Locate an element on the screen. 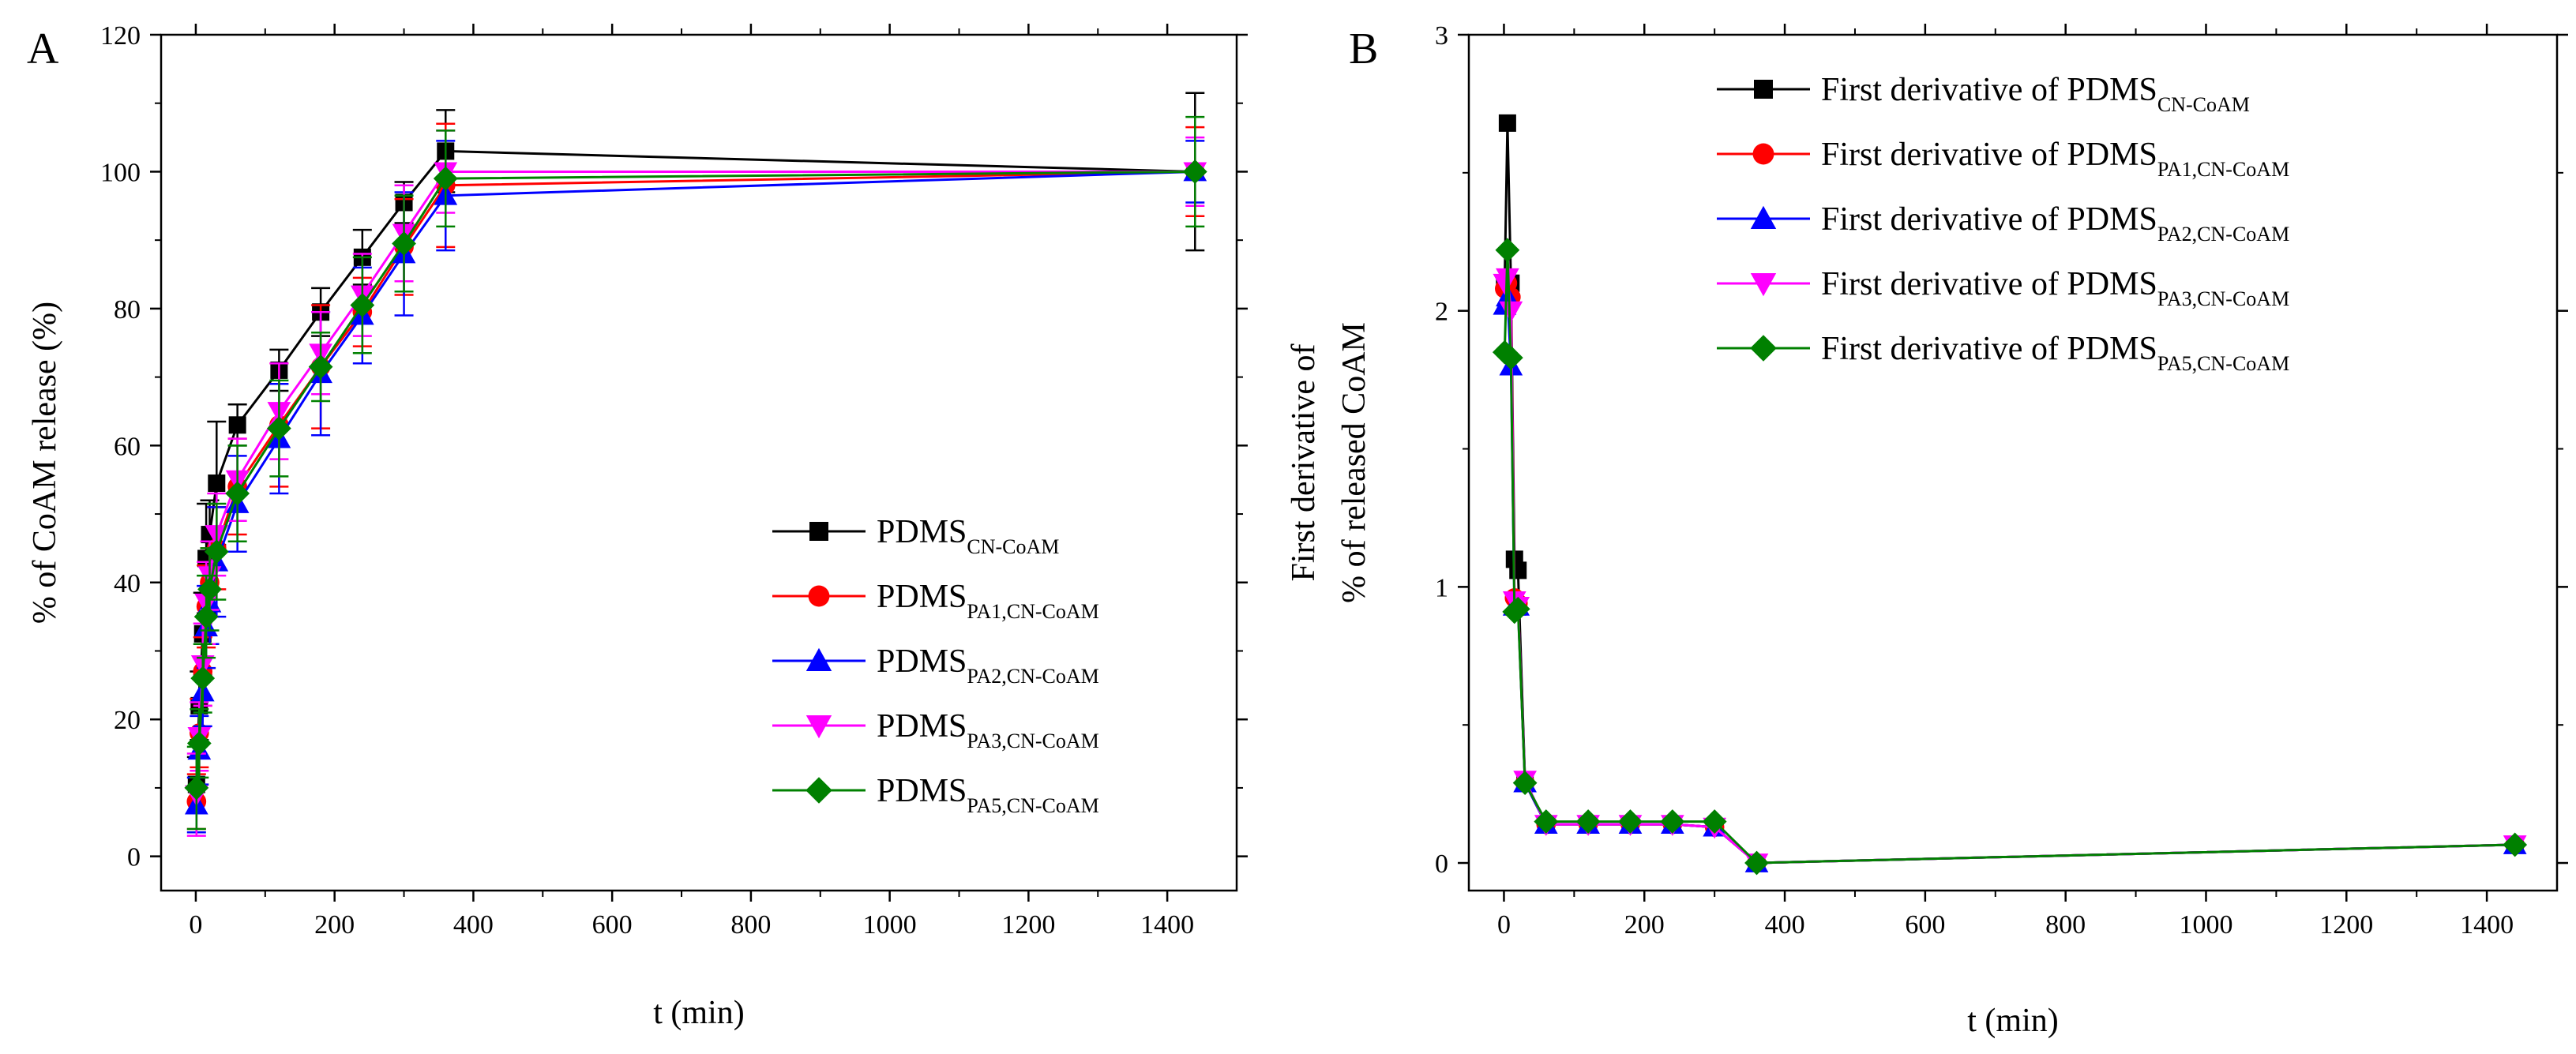  panel-a-x-tick-label: 1200 is located at coordinates (1028, 925).